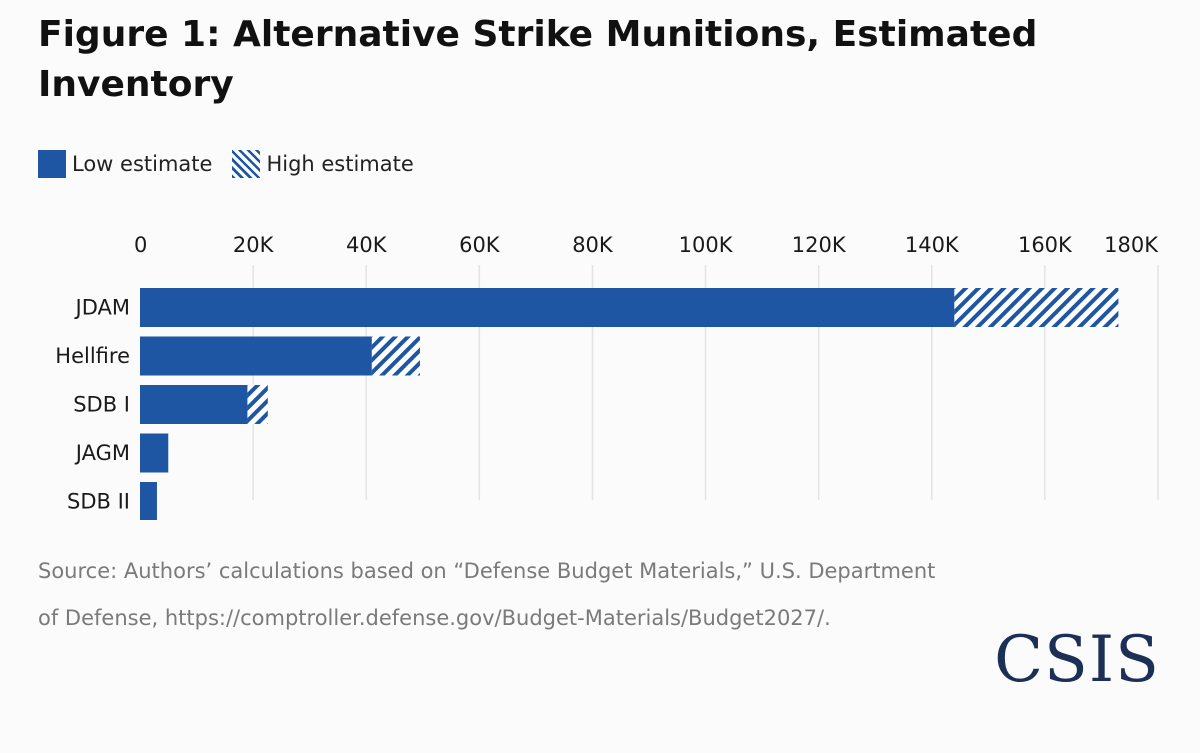 This screenshot has width=1200, height=753. I want to click on legend-swatch-high, so click(246, 164).